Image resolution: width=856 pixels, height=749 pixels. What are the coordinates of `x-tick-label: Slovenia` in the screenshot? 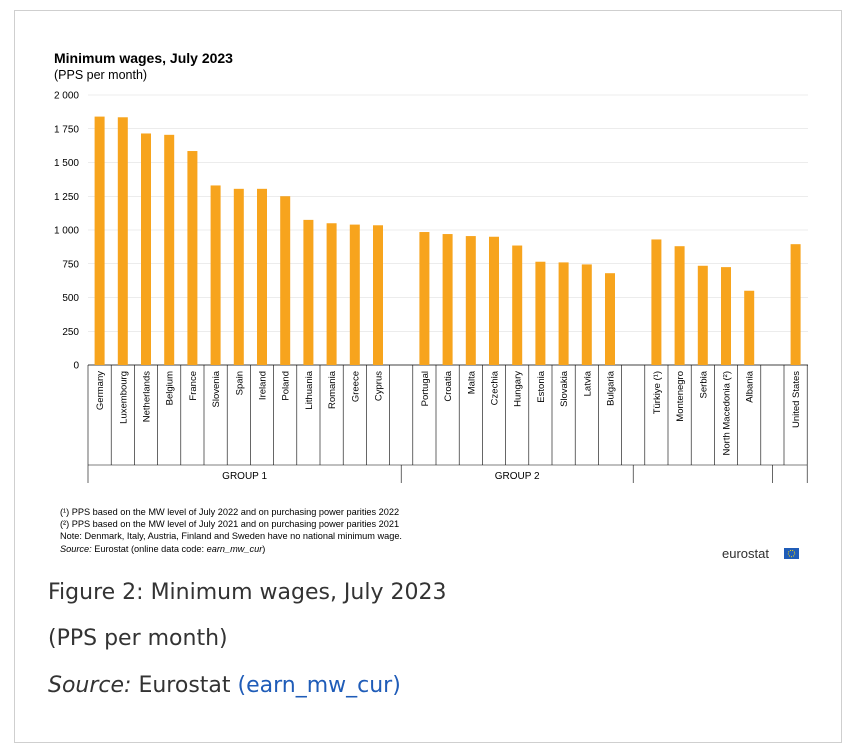 It's located at (216, 388).